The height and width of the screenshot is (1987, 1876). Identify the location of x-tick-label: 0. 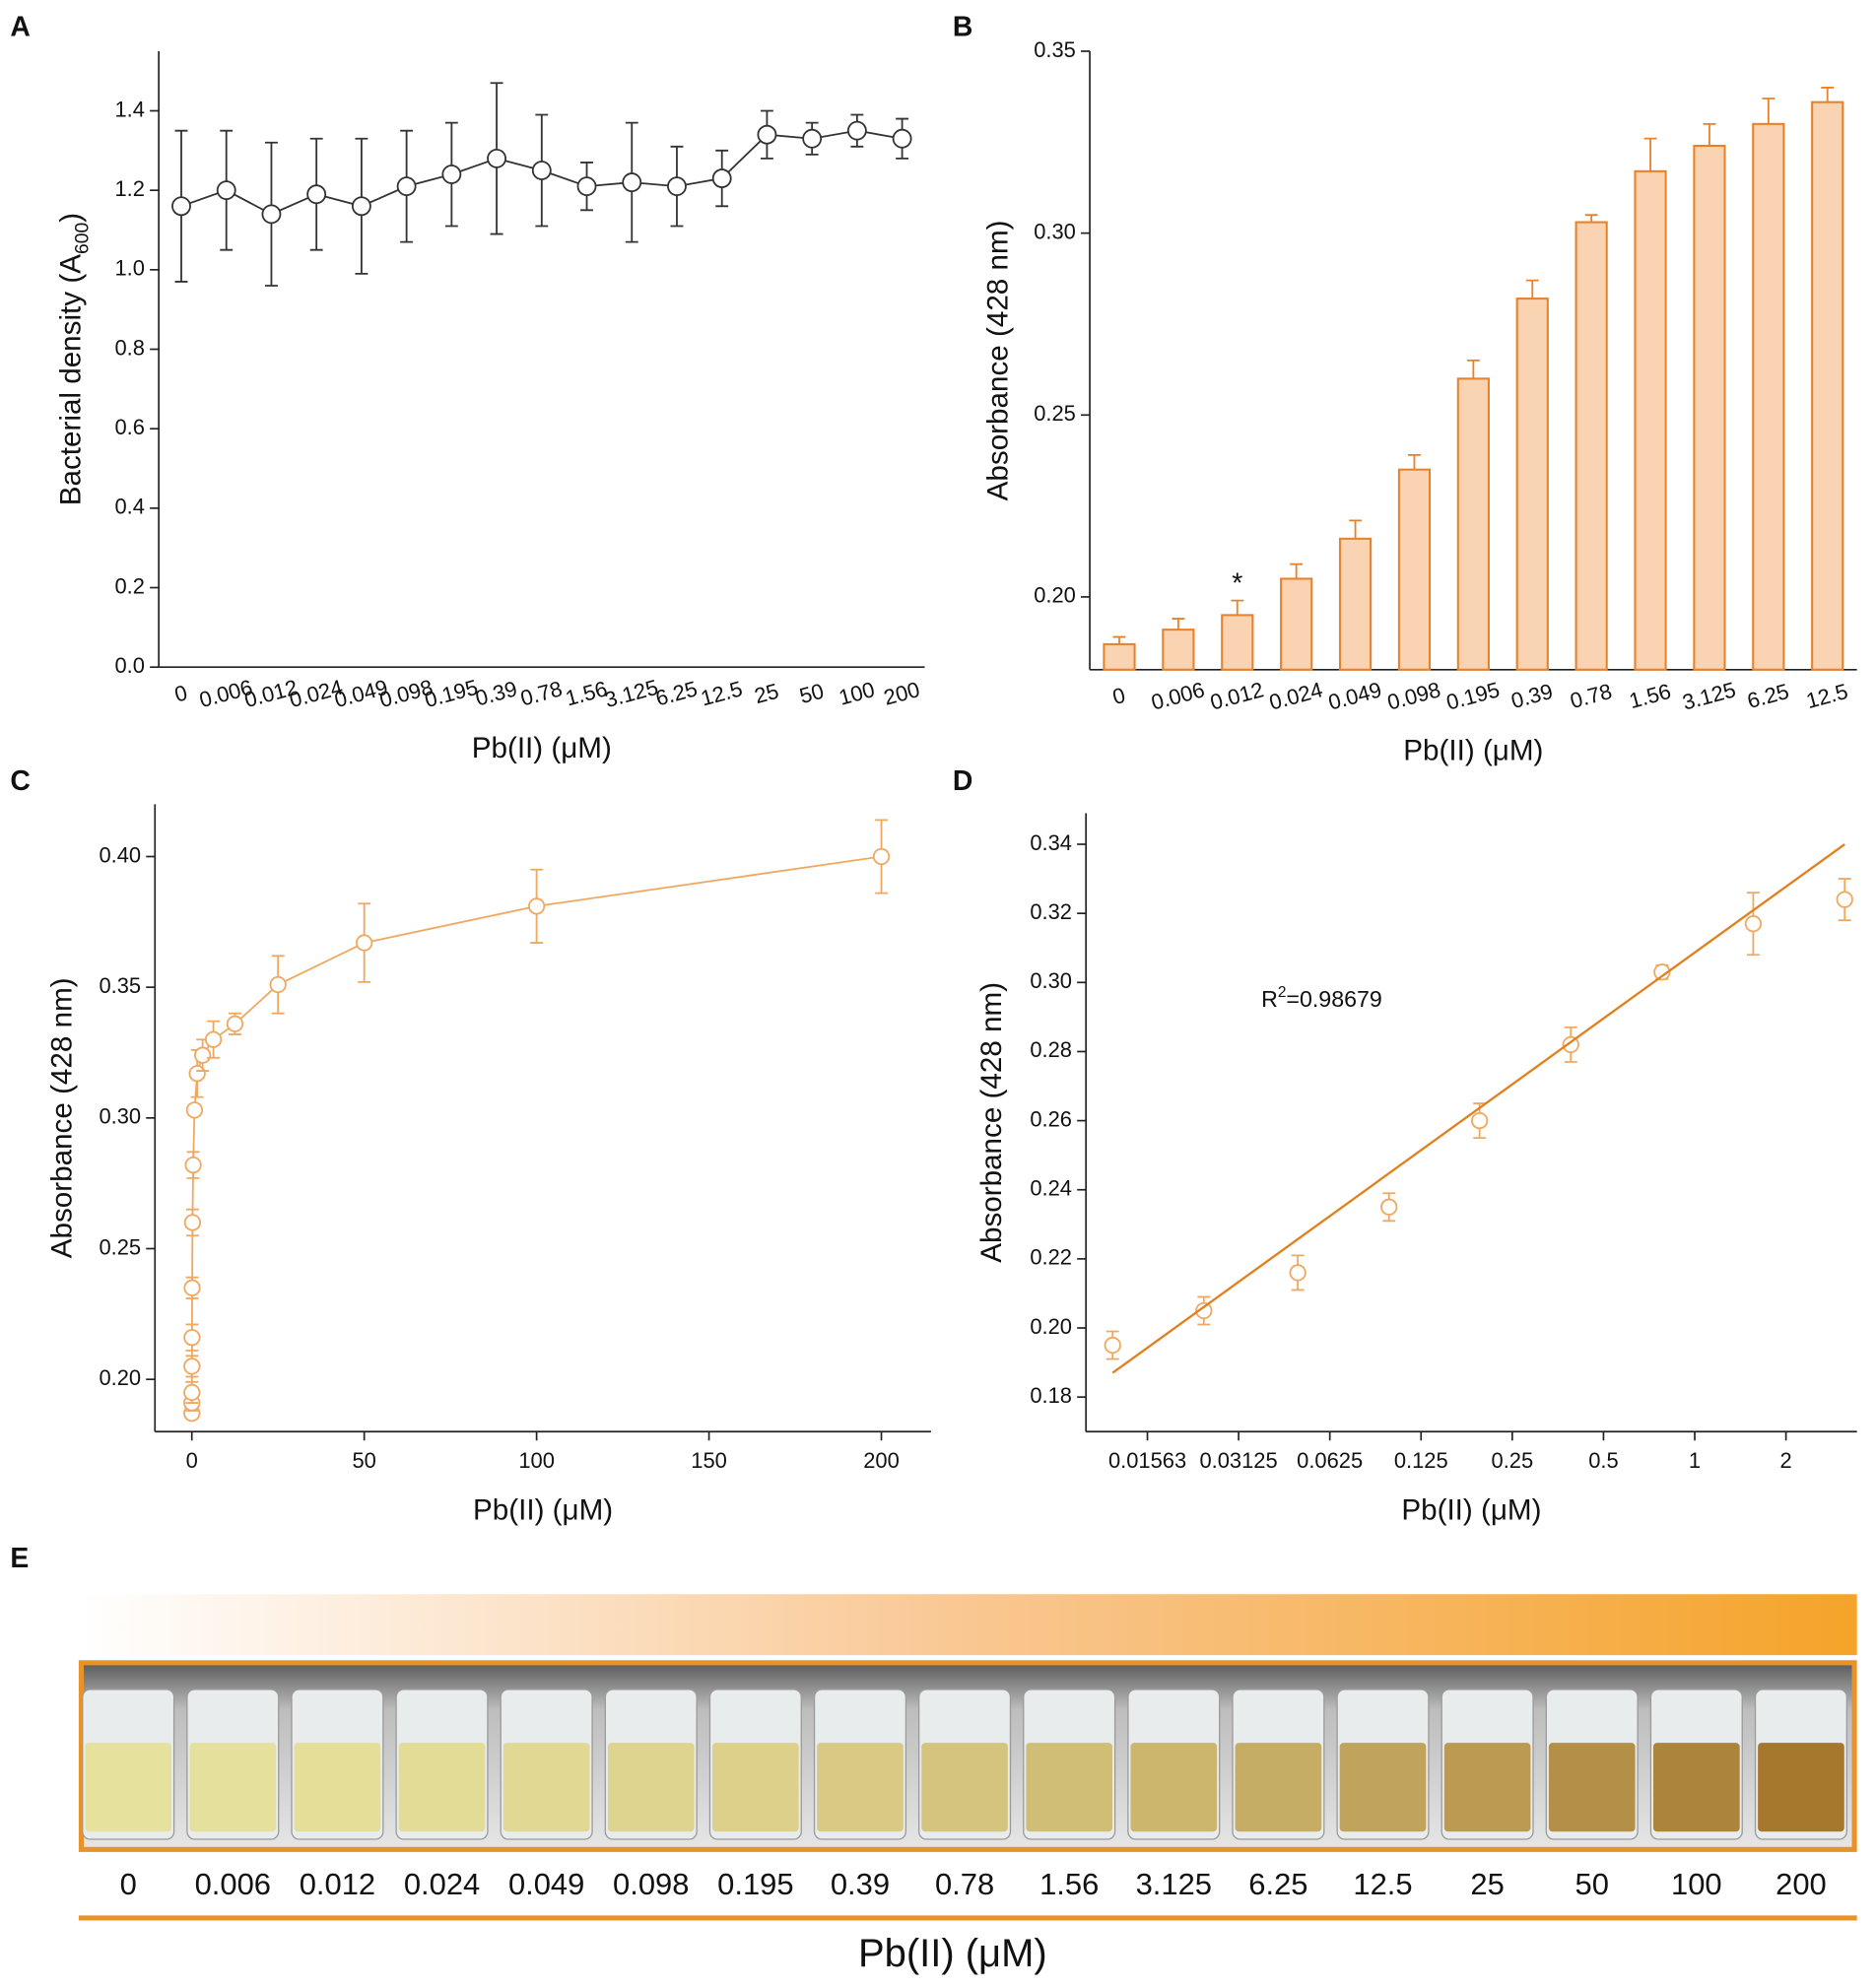
(180, 693).